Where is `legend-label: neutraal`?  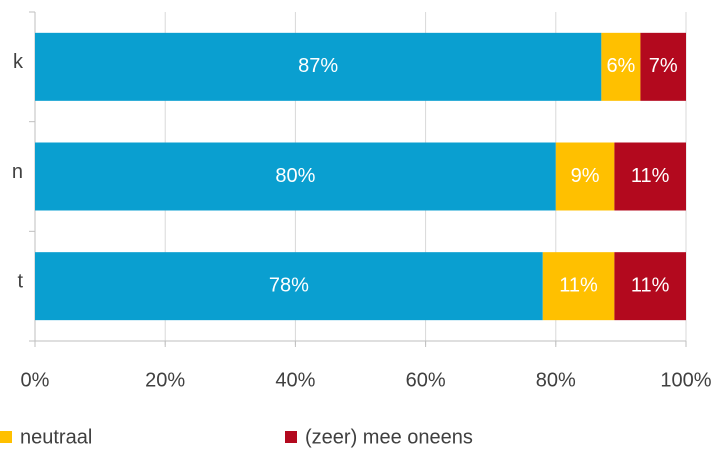
legend-label: neutraal is located at coordinates (56, 437).